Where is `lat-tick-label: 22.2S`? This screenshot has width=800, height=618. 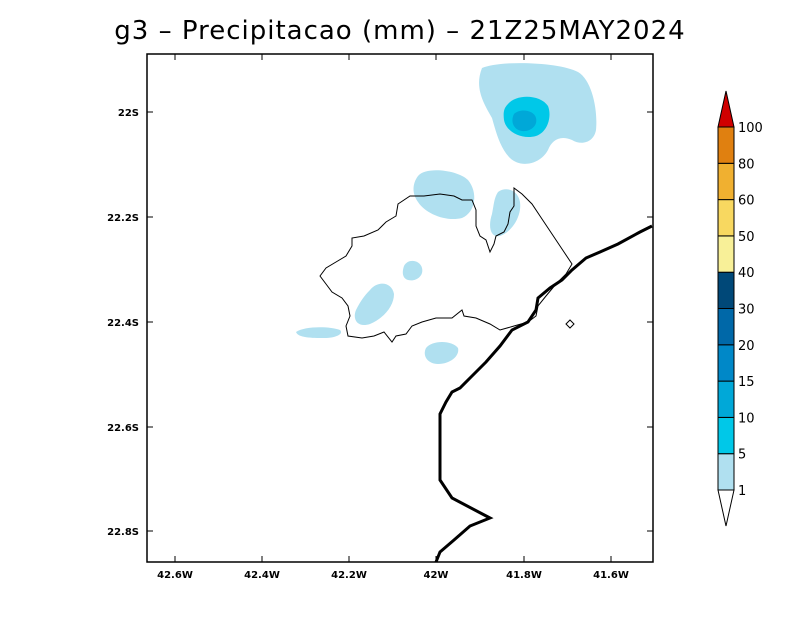
lat-tick-label: 22.2S is located at coordinates (123, 218).